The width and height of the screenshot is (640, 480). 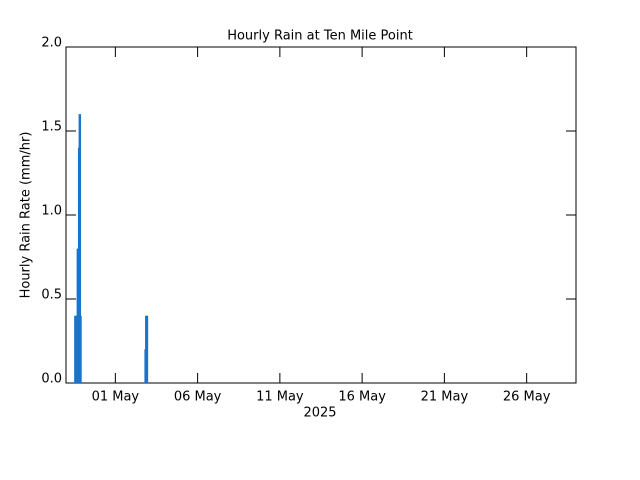 I want to click on x-tick-label: 06 May, so click(x=198, y=397).